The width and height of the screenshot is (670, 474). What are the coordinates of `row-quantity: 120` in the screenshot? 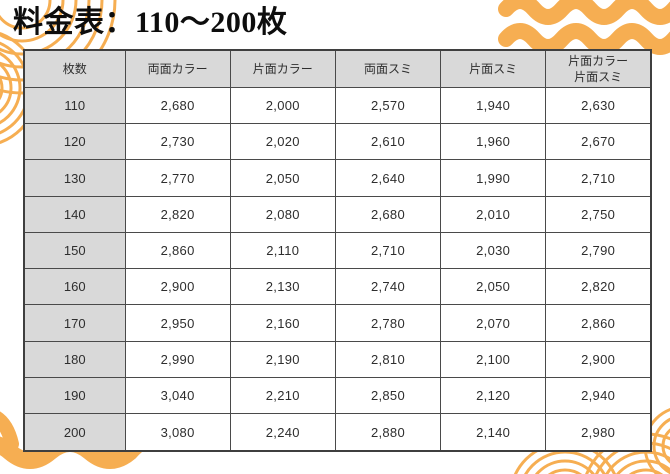 It's located at (74, 142).